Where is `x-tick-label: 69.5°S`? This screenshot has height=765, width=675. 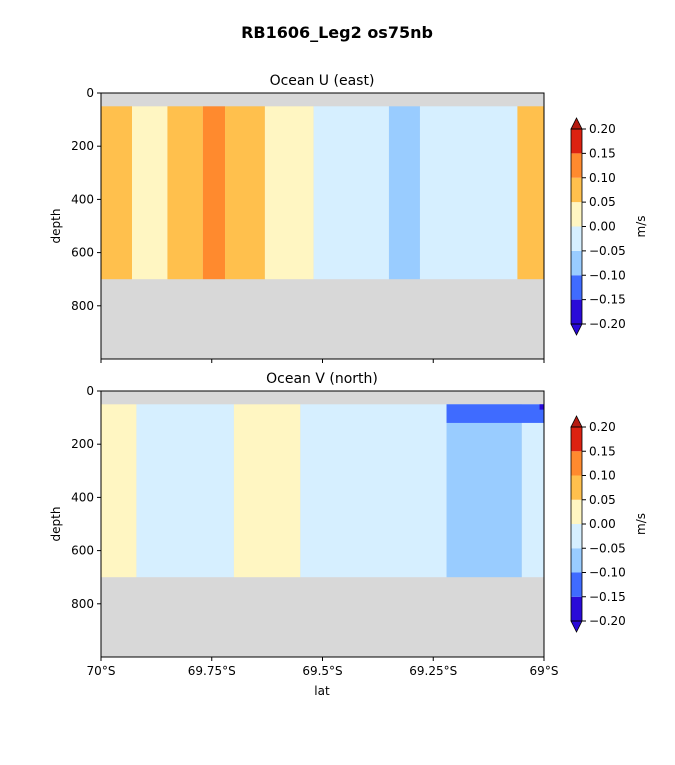
x-tick-label: 69.5°S is located at coordinates (322, 671).